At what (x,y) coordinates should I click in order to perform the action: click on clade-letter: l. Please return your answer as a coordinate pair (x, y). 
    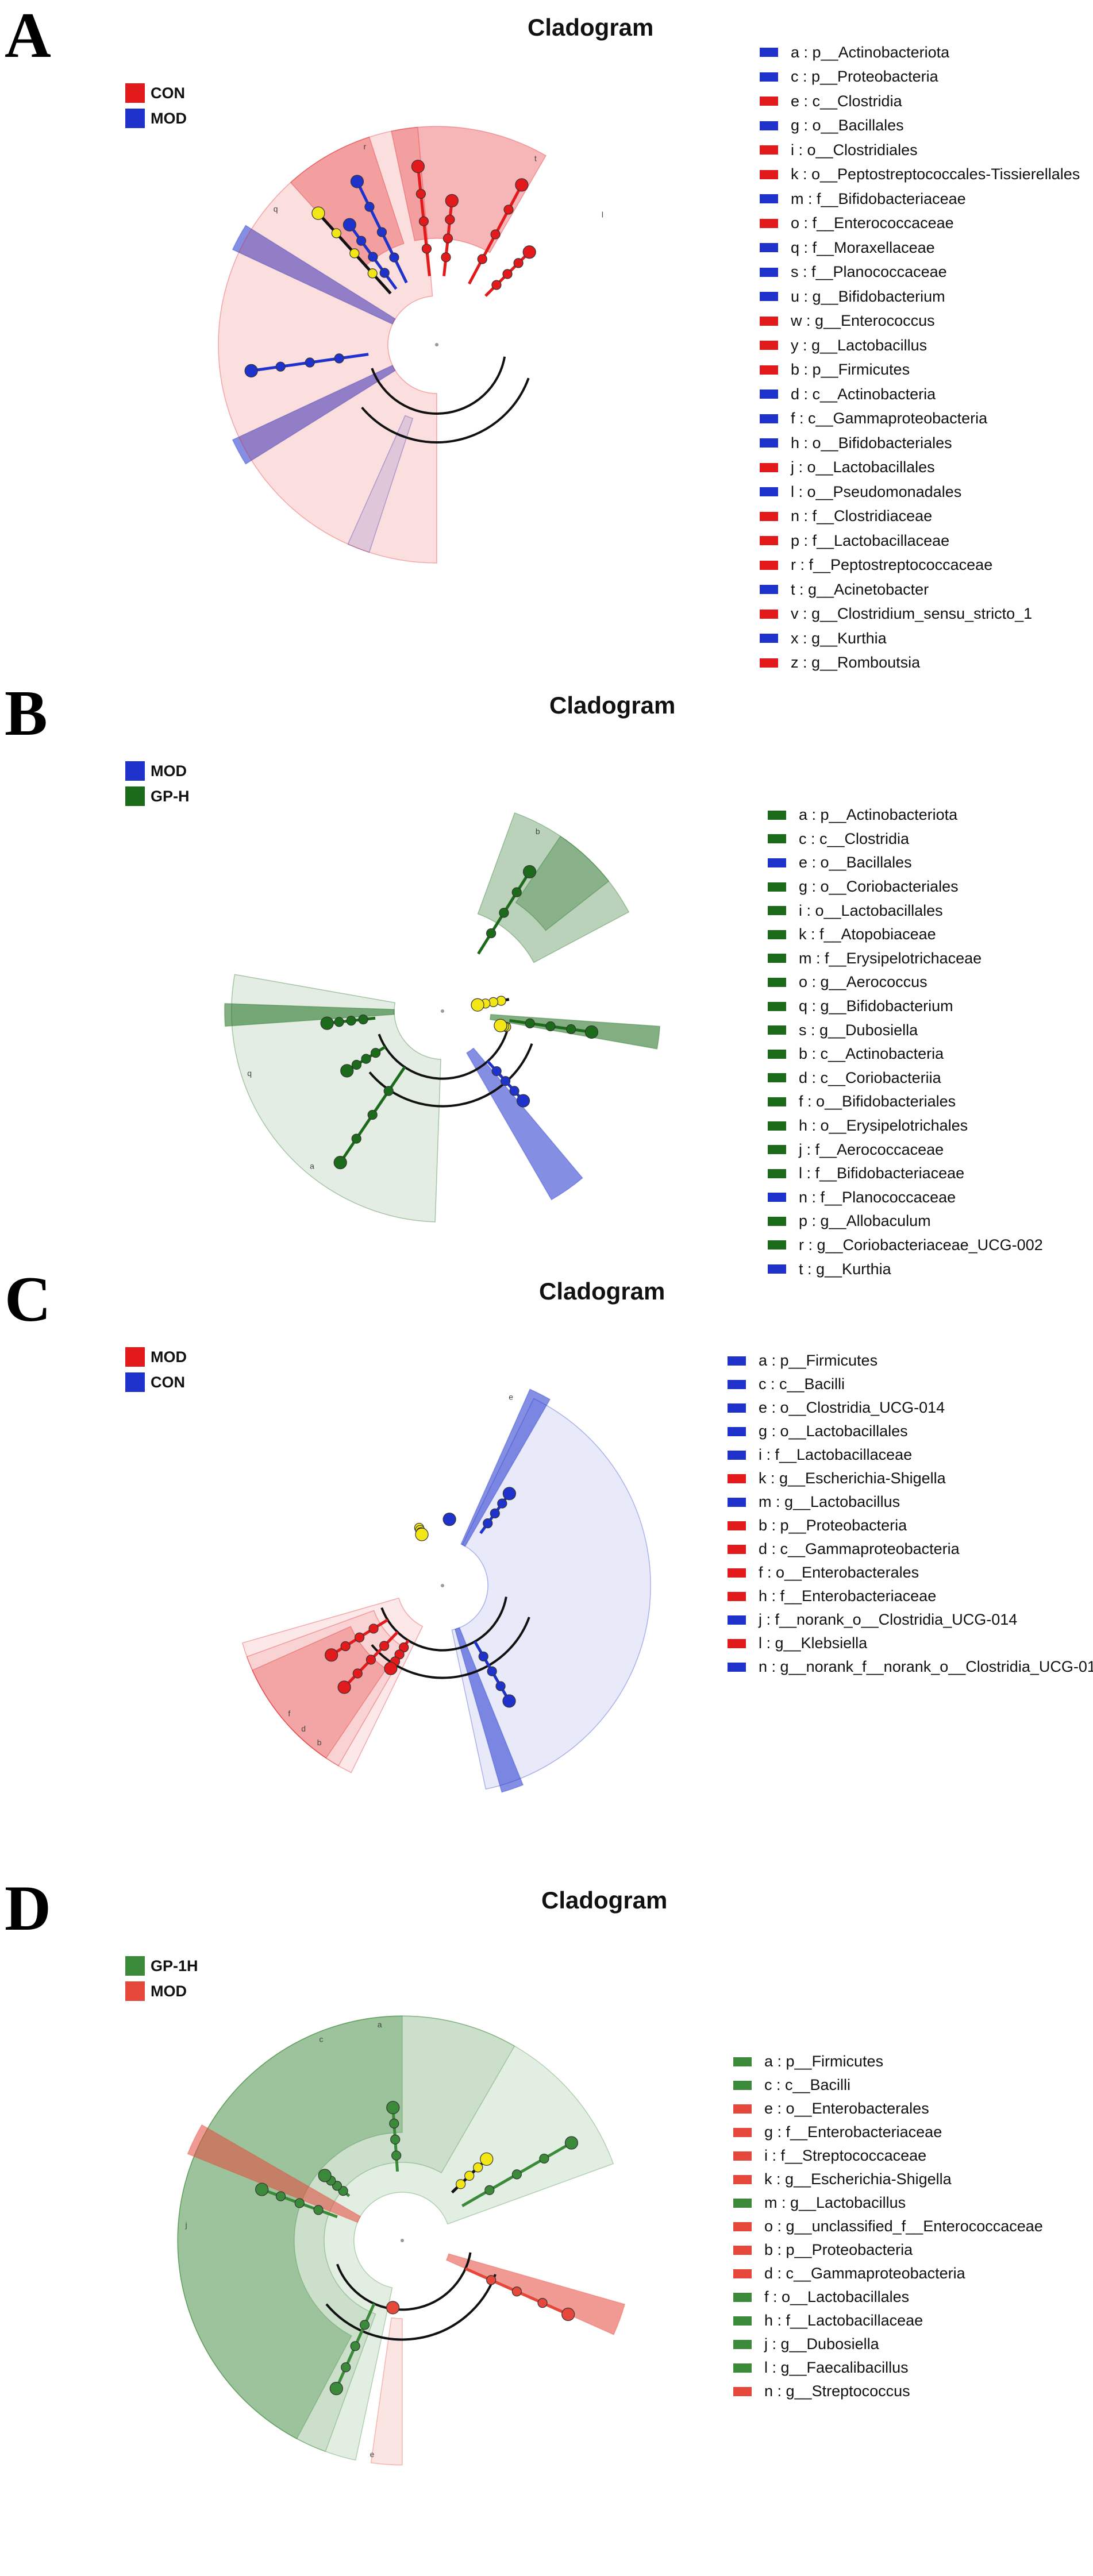
    Looking at the image, I should click on (602, 214).